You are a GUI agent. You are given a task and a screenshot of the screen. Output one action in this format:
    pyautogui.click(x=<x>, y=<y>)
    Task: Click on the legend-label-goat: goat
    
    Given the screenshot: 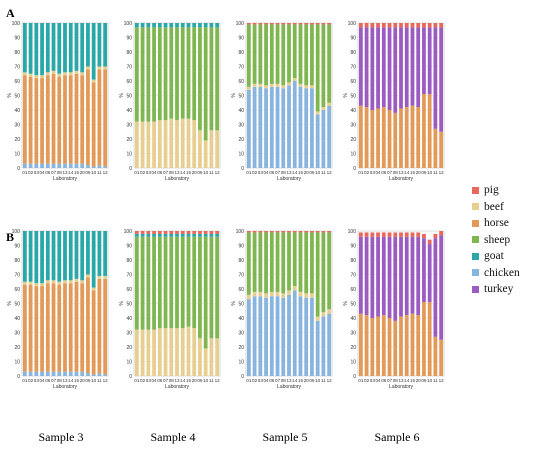 What is the action you would take?
    pyautogui.click(x=494, y=256)
    